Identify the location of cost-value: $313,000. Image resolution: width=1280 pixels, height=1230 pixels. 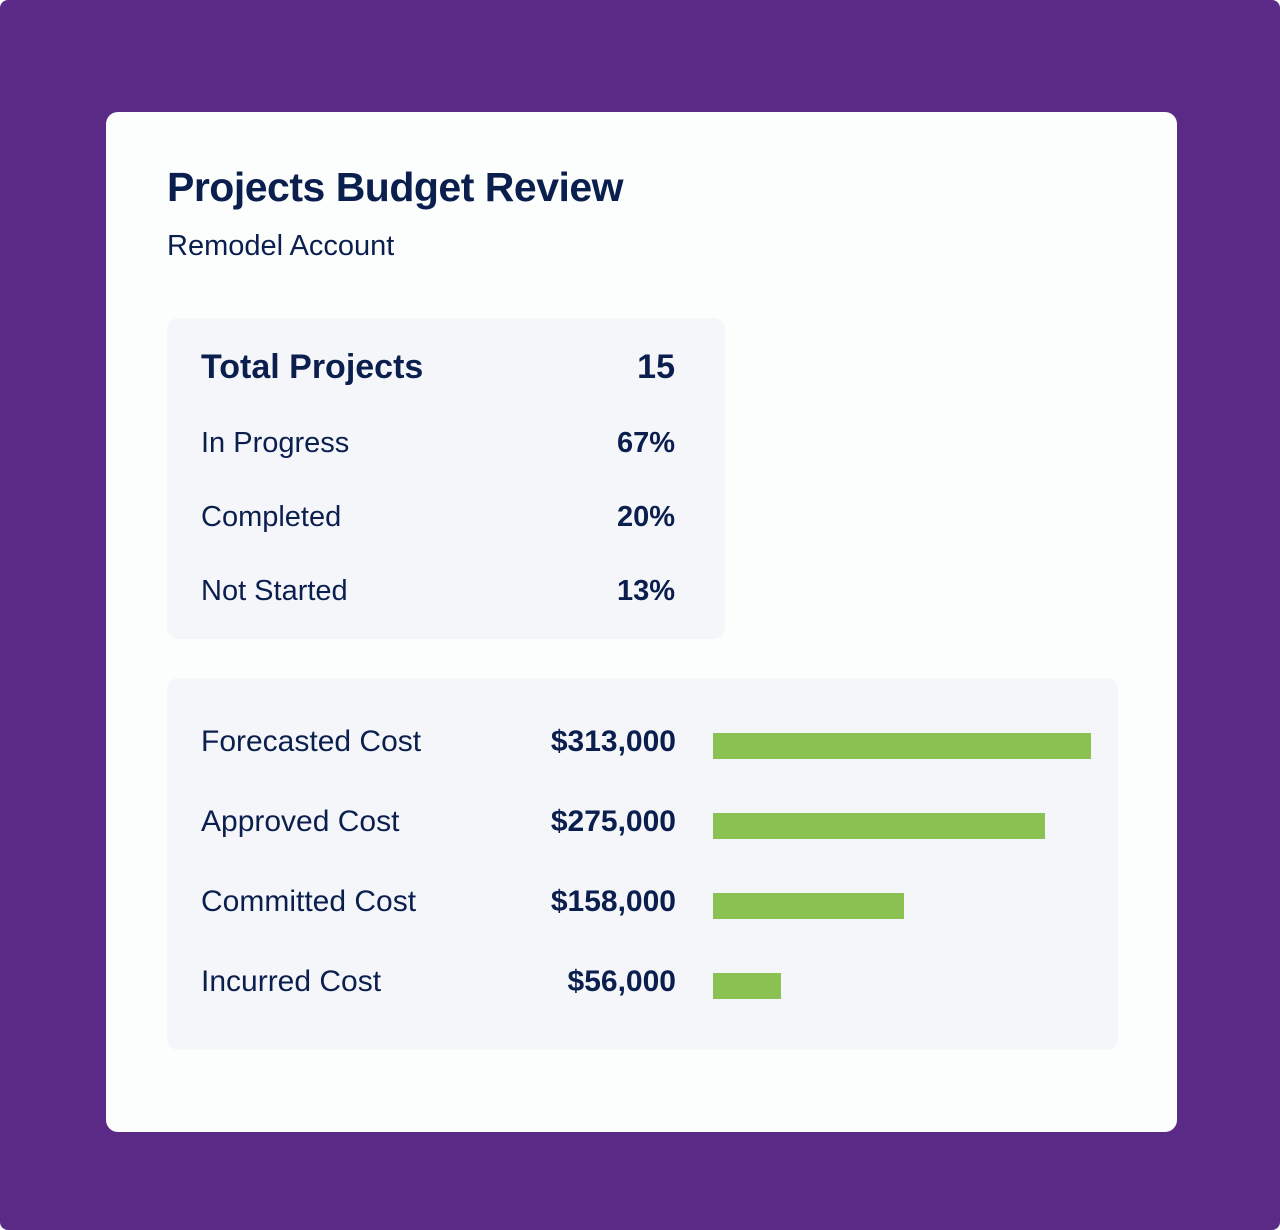
(613, 741).